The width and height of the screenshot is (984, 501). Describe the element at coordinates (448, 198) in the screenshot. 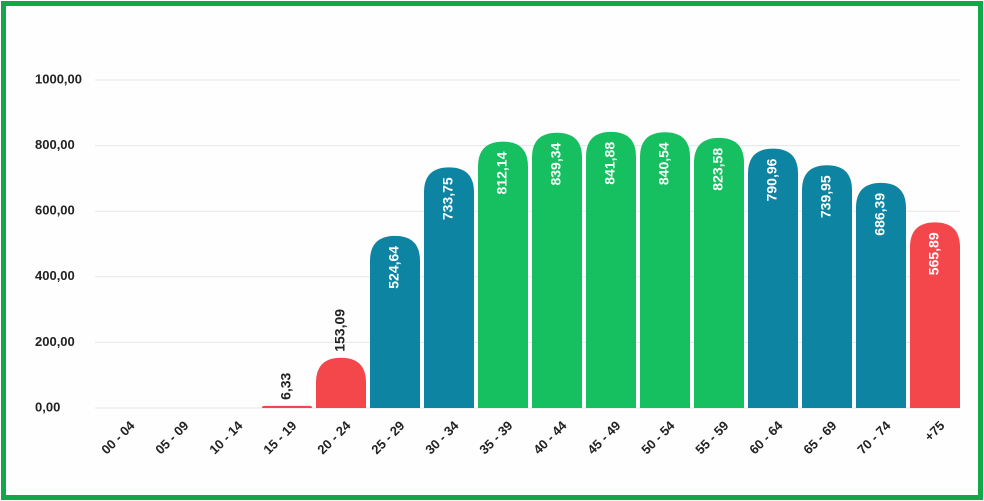

I see `value-label: 733,75` at that location.